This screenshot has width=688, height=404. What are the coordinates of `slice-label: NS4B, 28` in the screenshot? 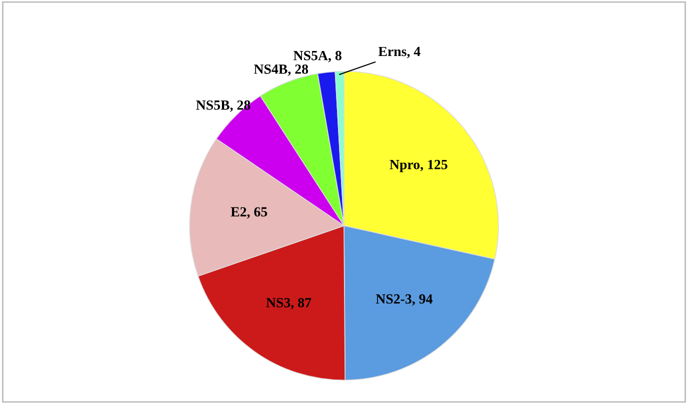 It's located at (281, 70).